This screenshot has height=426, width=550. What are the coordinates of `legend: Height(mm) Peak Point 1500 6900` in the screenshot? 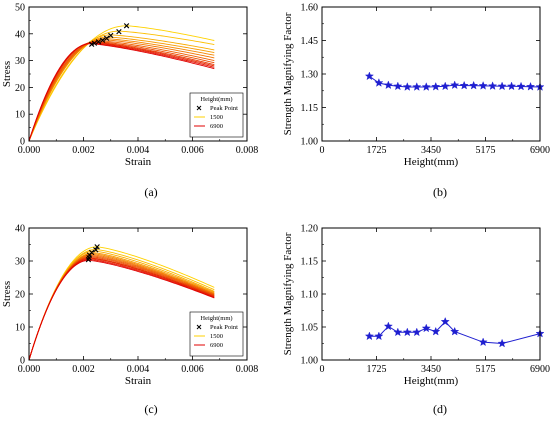 It's located at (216, 115).